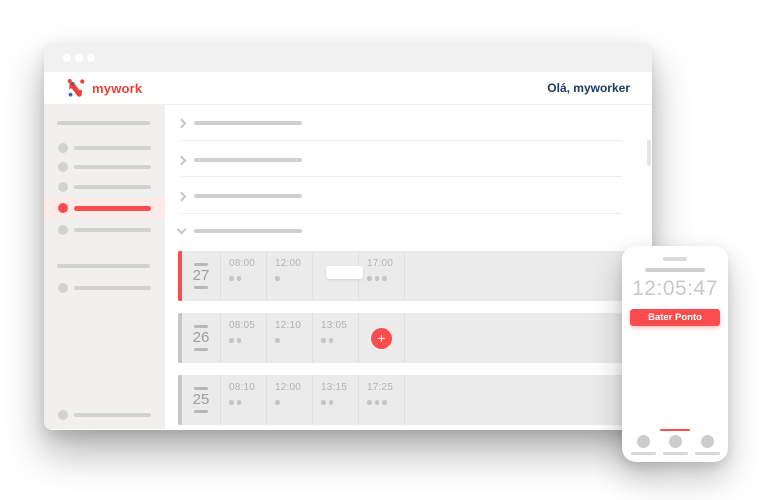 The width and height of the screenshot is (761, 500). What do you see at coordinates (334, 325) in the screenshot?
I see `time-value: 13:05` at bounding box center [334, 325].